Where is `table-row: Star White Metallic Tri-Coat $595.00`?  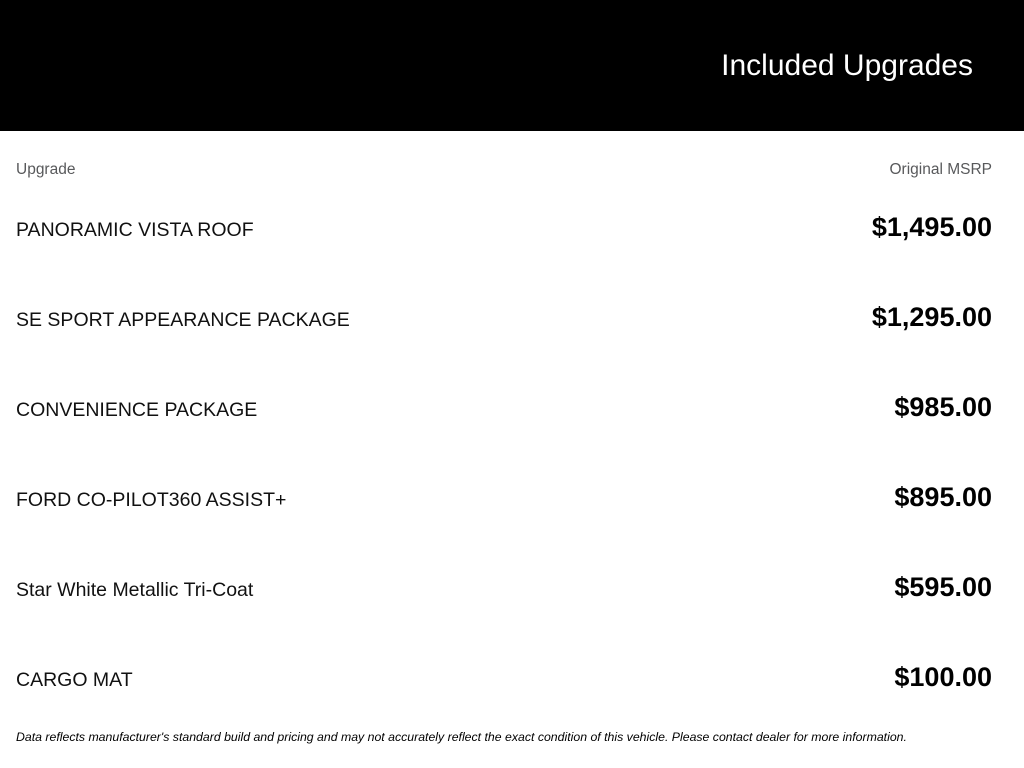 table-row: Star White Metallic Tri-Coat $595.00 is located at coordinates (504, 589).